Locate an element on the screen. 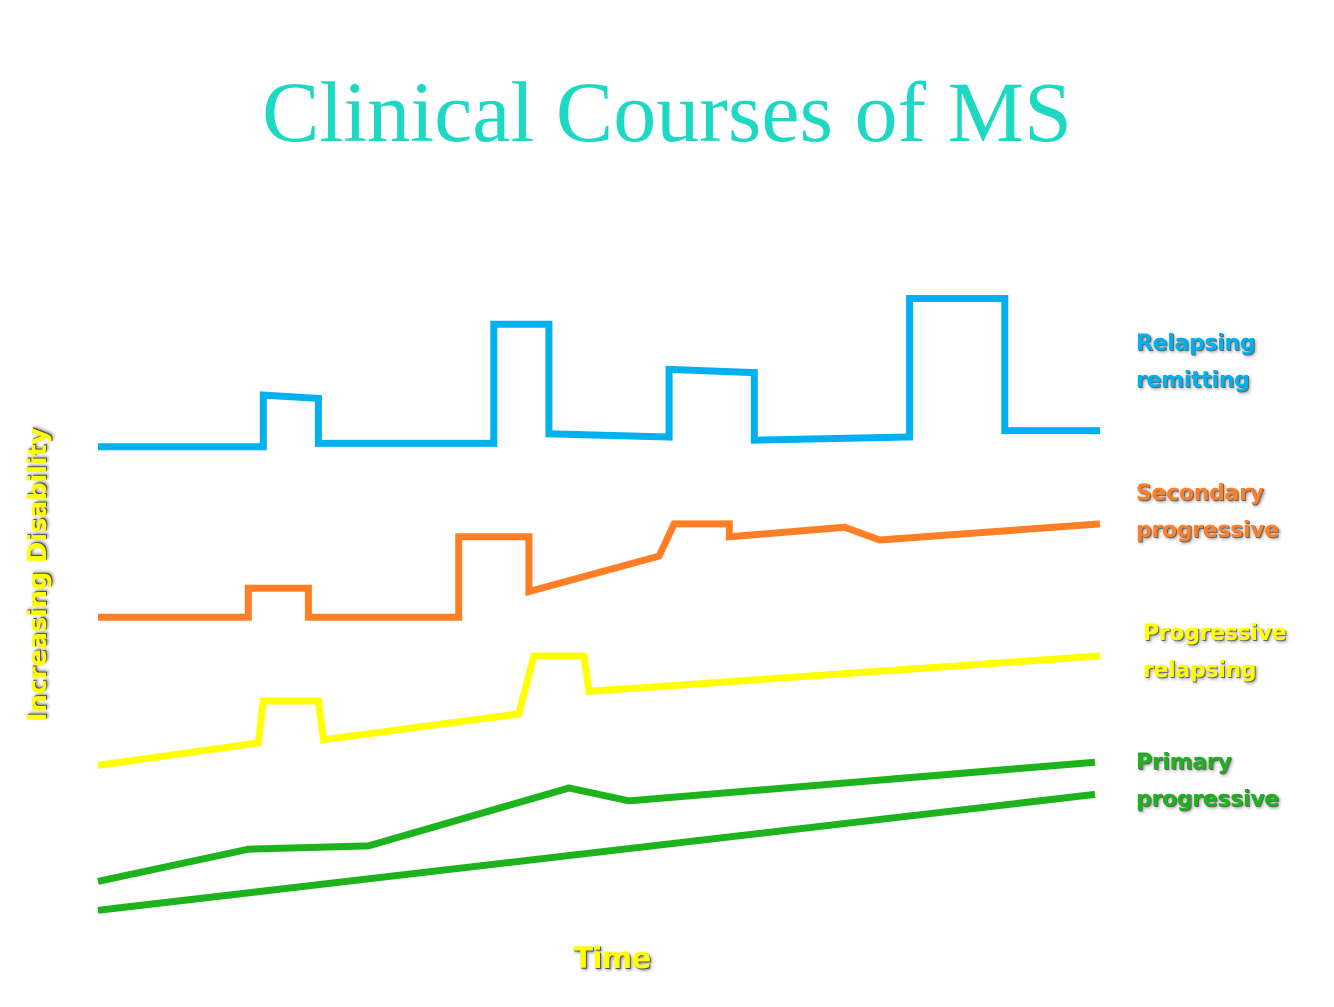 Image resolution: width=1334 pixels, height=1007 pixels. series-label-line-1: Relapsing is located at coordinates (1196, 343).